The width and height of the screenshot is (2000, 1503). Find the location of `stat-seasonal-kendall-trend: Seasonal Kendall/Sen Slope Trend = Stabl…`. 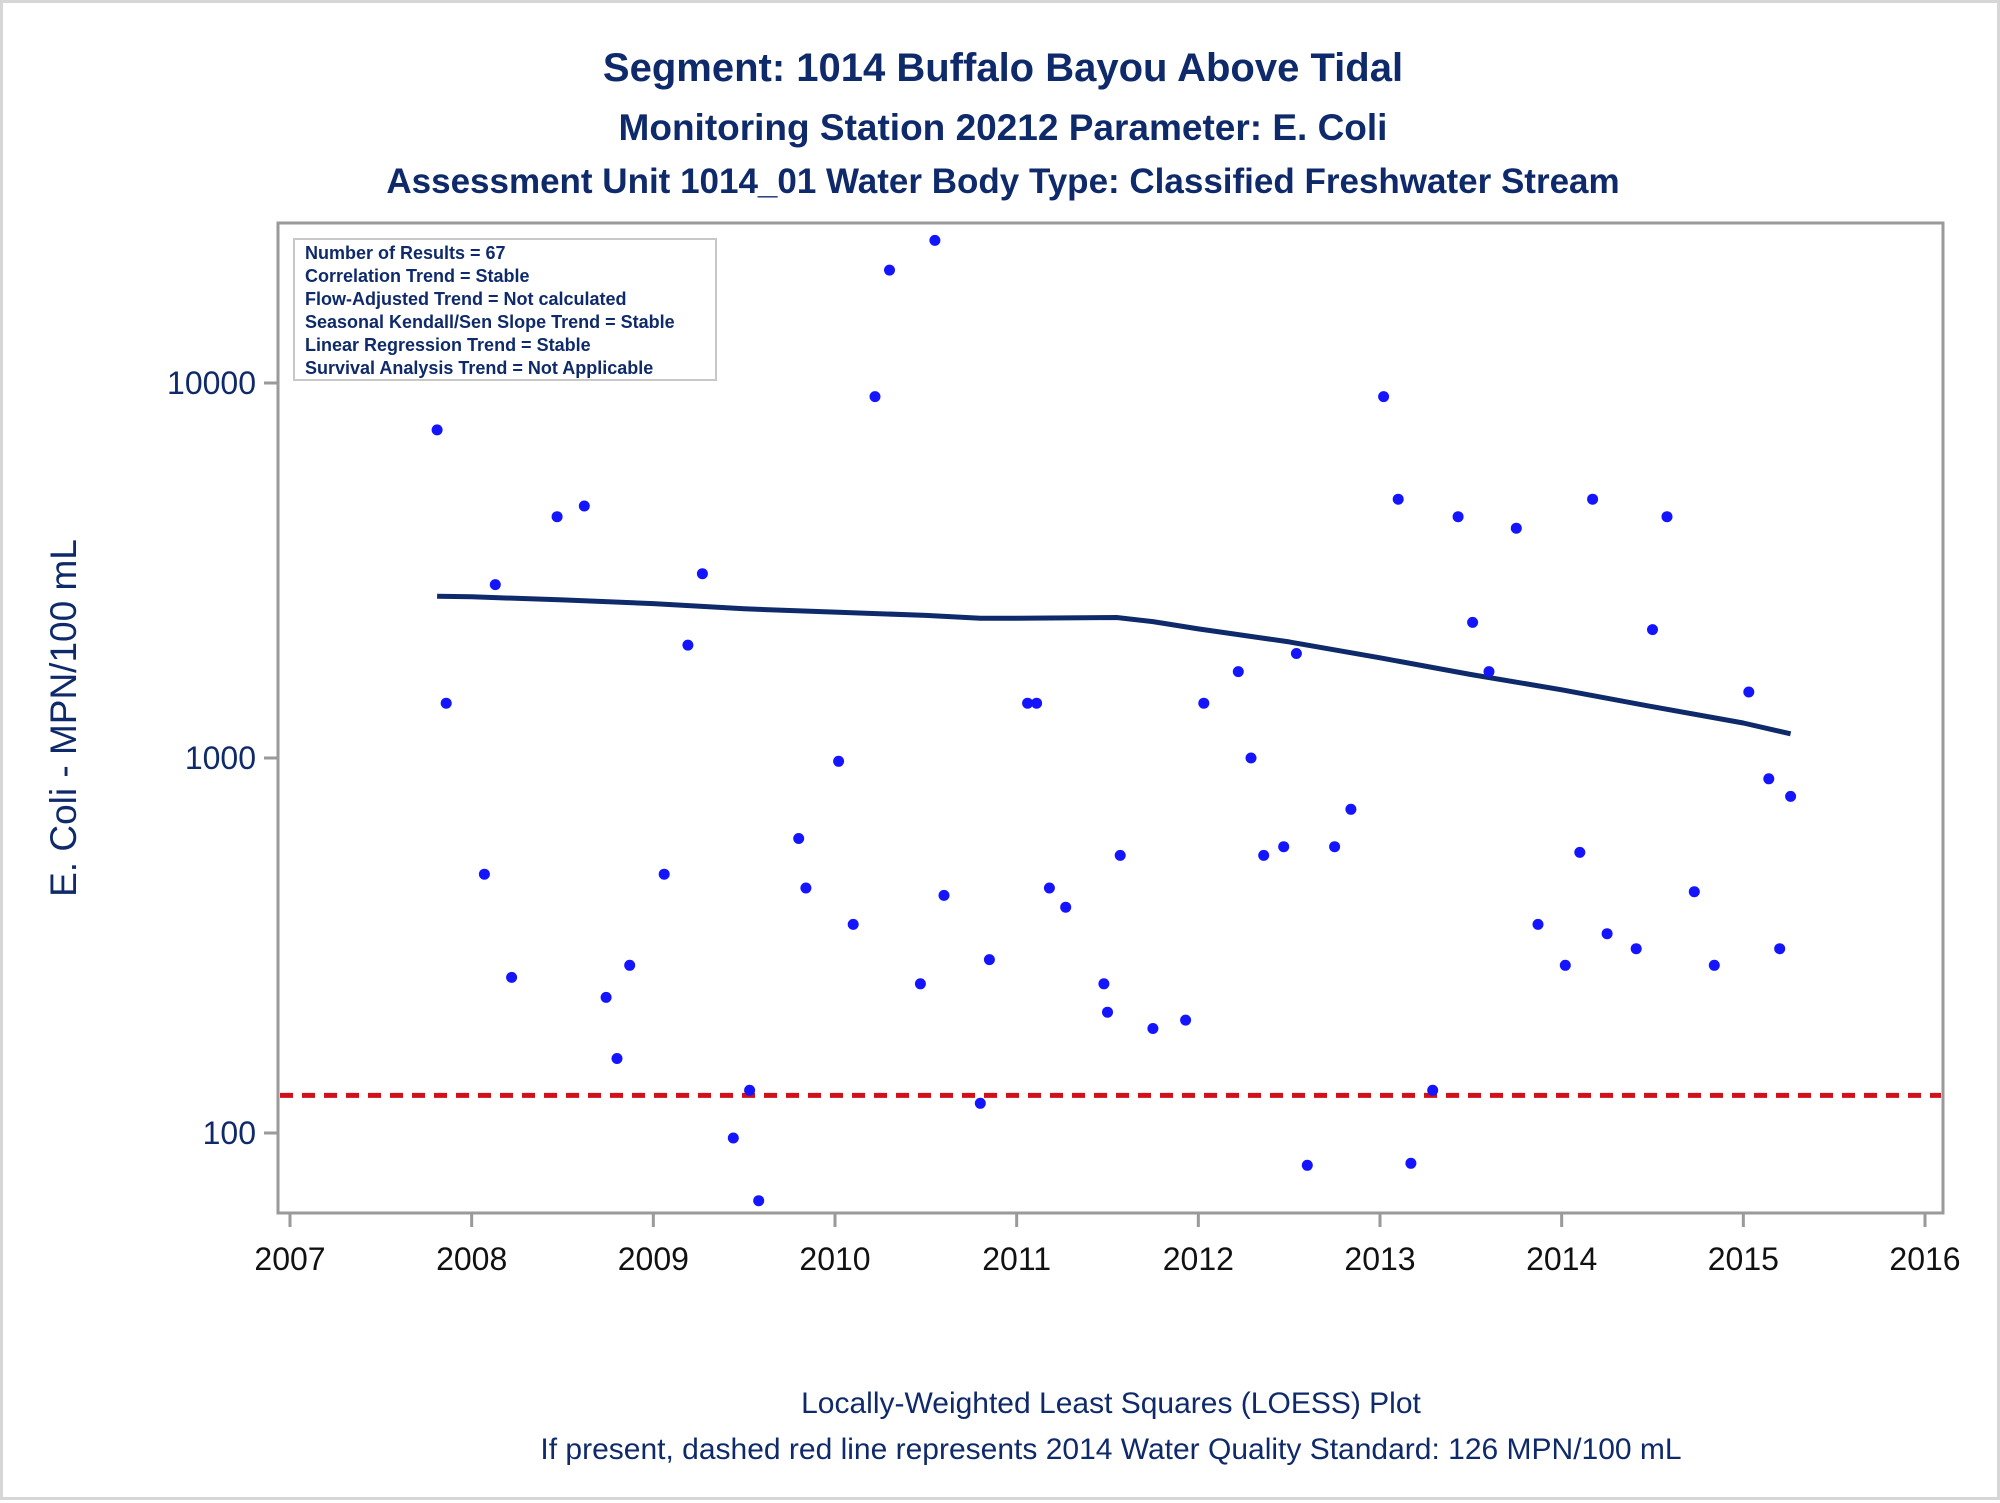

stat-seasonal-kendall-trend: Seasonal Kendall/Sen Slope Trend = Stabl… is located at coordinates (490, 322).